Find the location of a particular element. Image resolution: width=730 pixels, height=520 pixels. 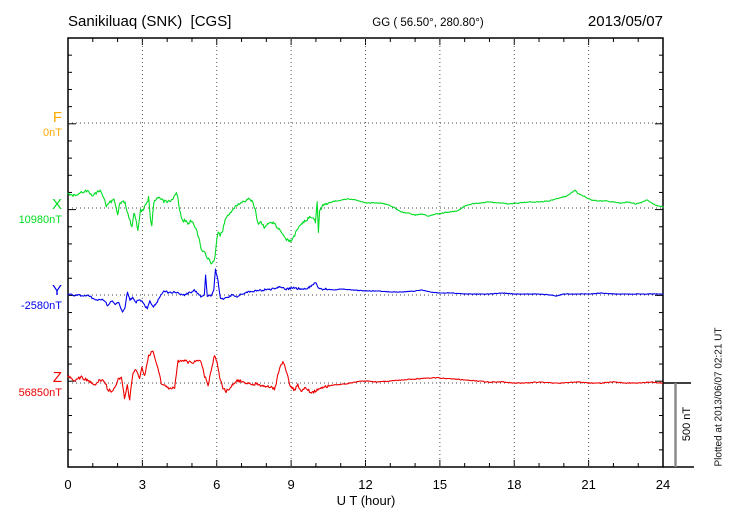

x-tick-label: 21 is located at coordinates (588, 484).